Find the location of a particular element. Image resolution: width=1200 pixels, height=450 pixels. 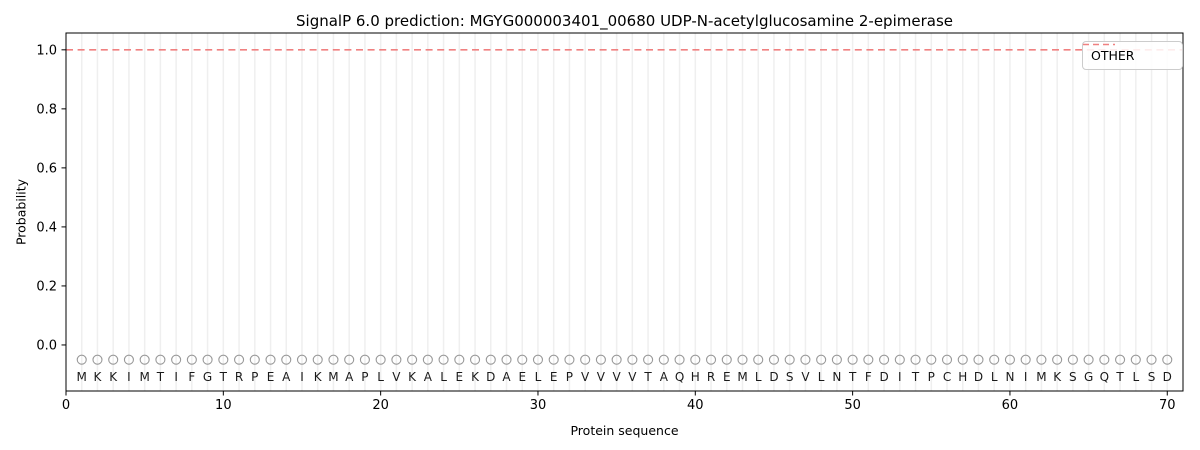

y-tick-label: 1.0 is located at coordinates (46, 50).